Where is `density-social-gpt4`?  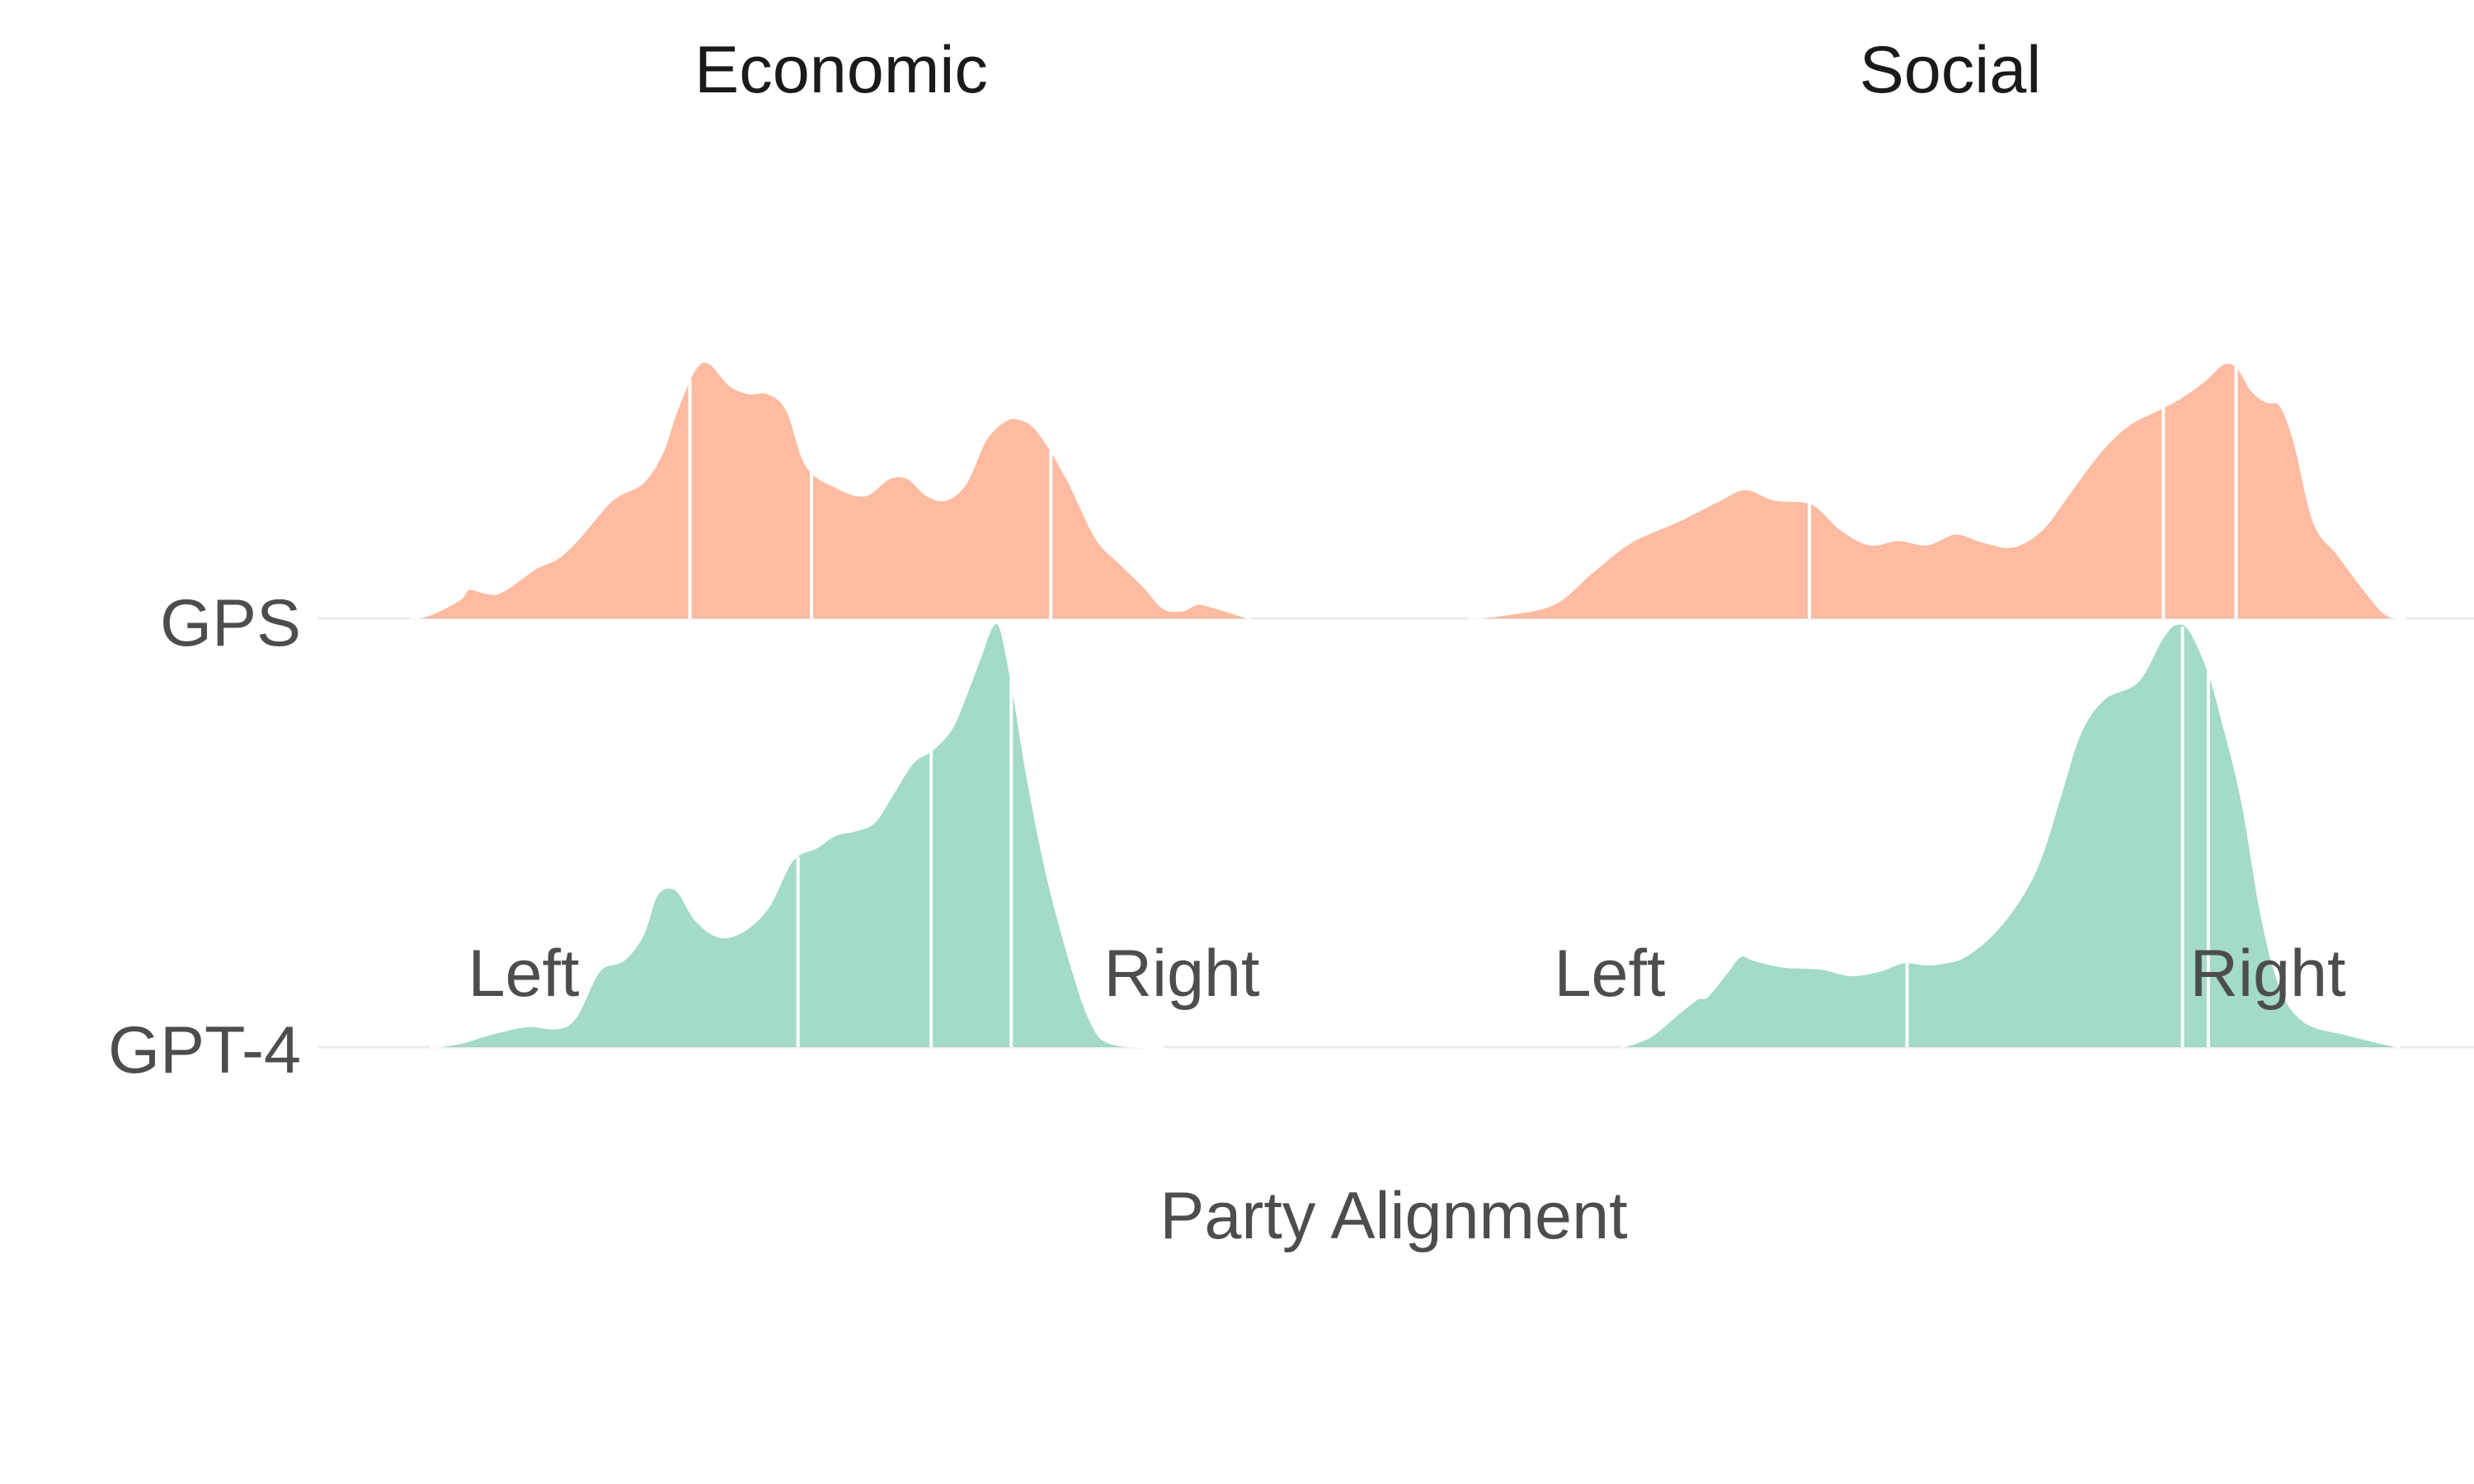
density-social-gpt4 is located at coordinates (2010, 834).